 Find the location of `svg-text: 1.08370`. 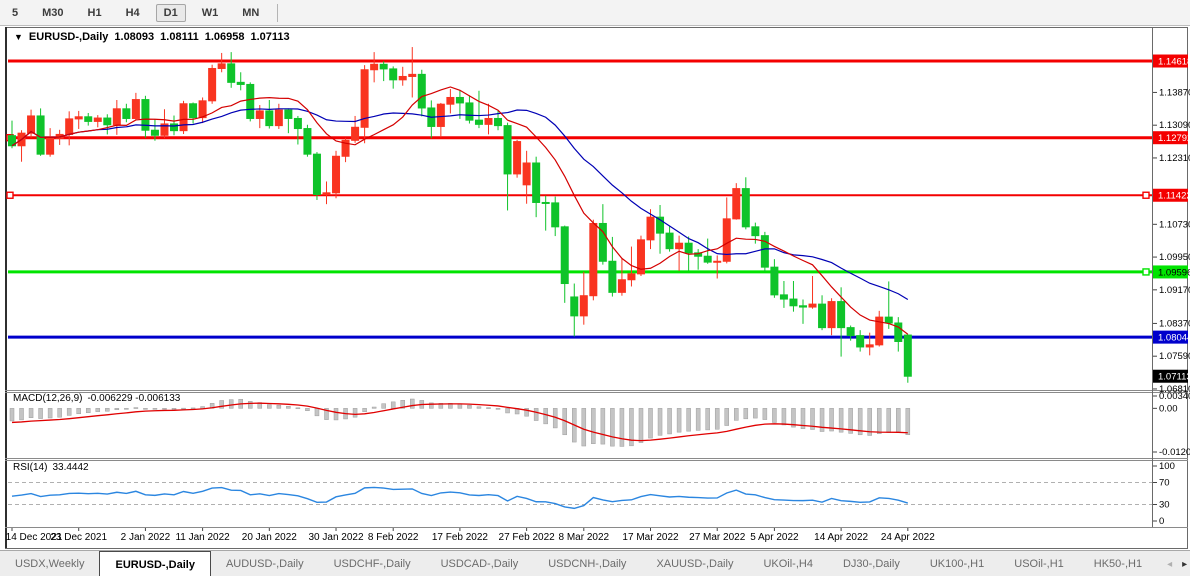

svg-text: 1.08370 is located at coordinates (1174, 323).